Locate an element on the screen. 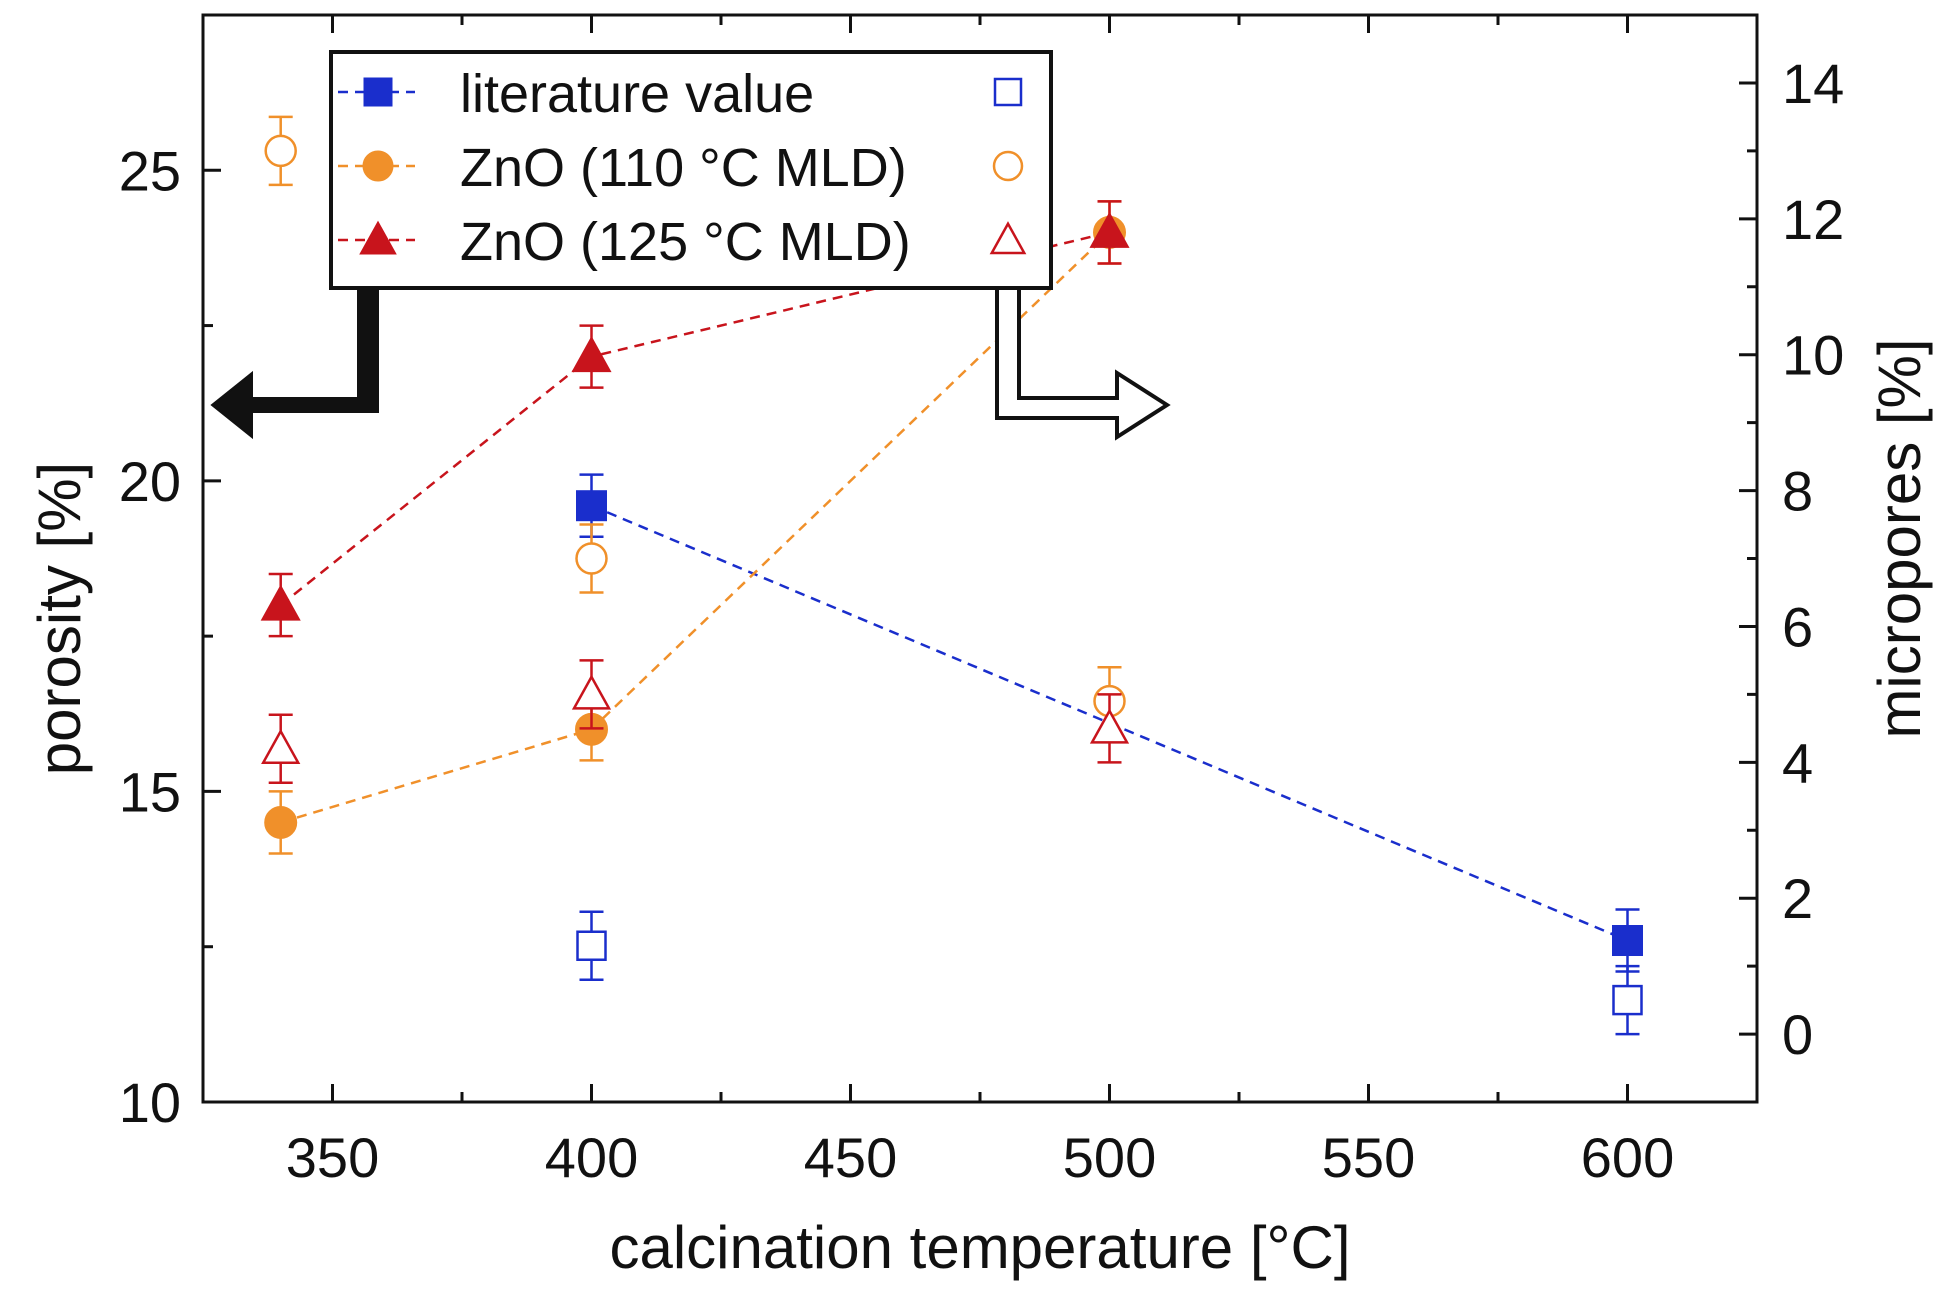 This screenshot has width=1945, height=1306. y-tick-label: 20 is located at coordinates (150, 481).